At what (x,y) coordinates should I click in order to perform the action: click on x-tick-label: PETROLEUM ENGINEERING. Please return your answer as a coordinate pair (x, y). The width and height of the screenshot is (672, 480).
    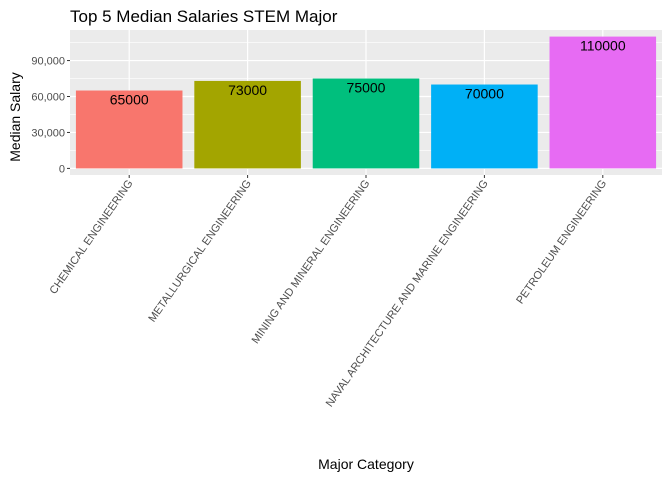
    Looking at the image, I should click on (561, 242).